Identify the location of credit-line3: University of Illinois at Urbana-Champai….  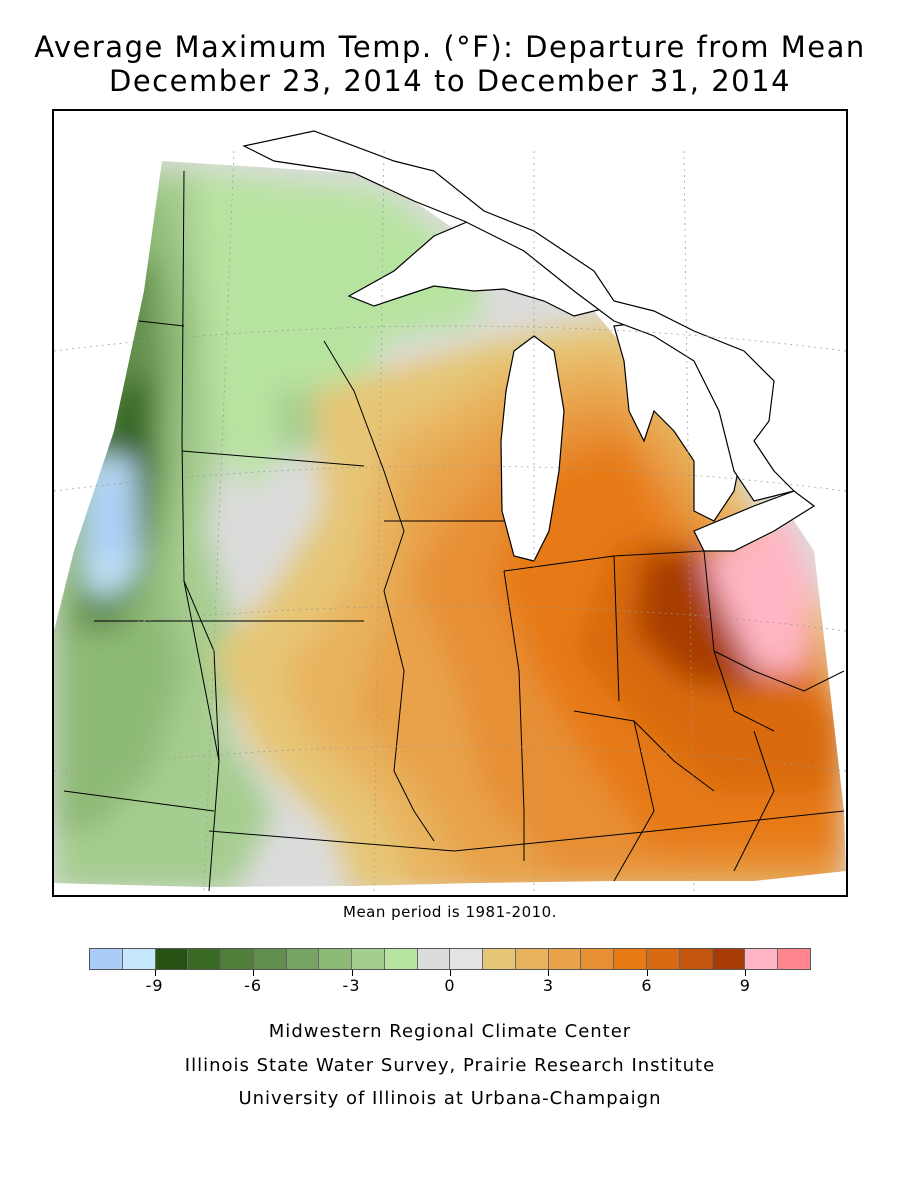
(450, 1098).